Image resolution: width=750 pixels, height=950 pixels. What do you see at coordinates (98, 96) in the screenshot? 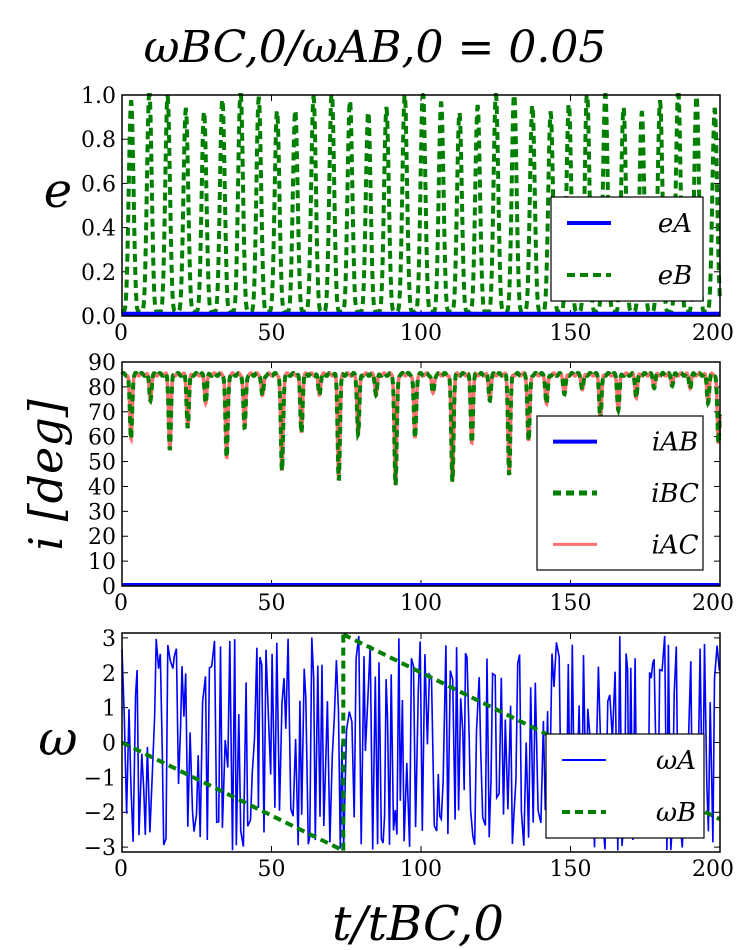
I see `y-tick-label: 1.0` at bounding box center [98, 96].